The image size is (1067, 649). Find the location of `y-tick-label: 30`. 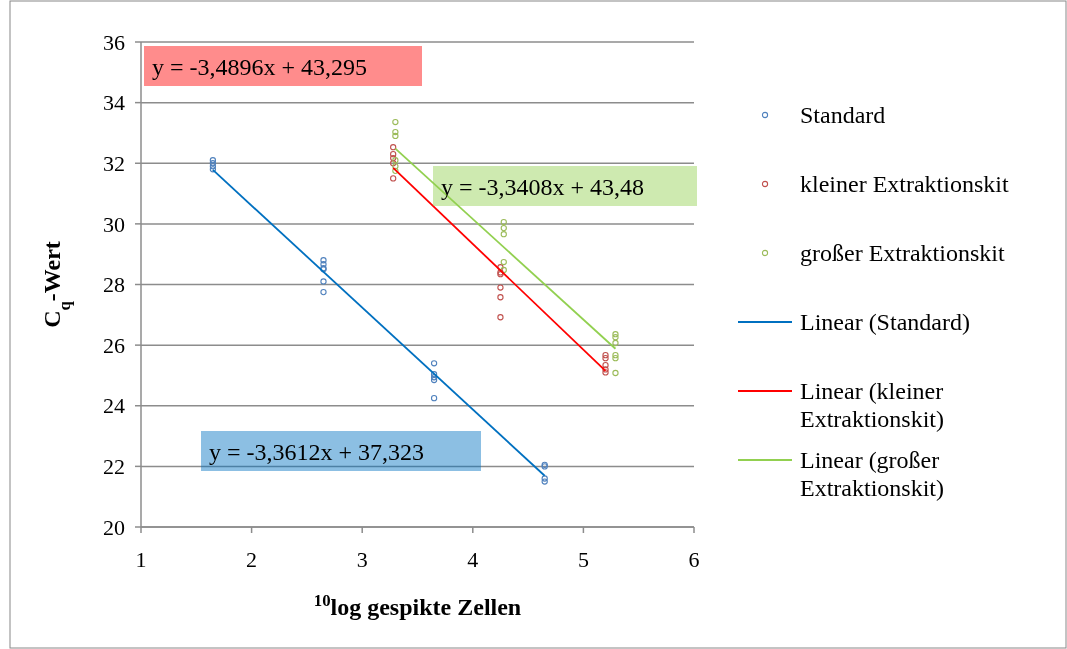

y-tick-label: 30 is located at coordinates (114, 224).